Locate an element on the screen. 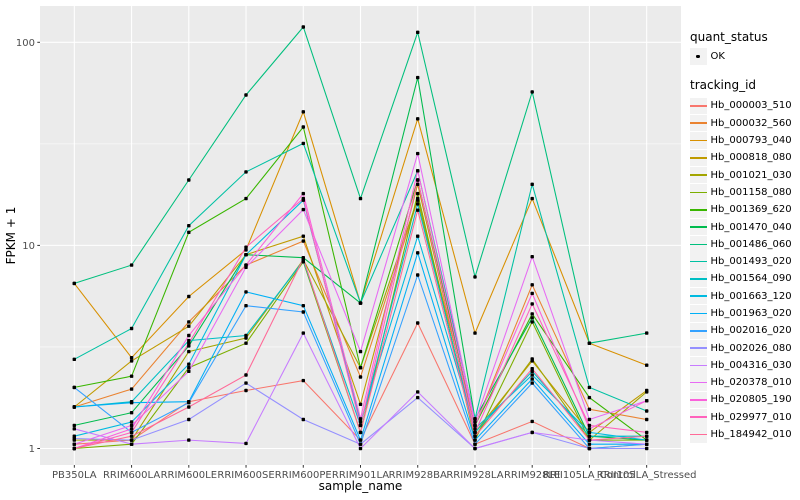 The width and height of the screenshot is (800, 500). legend-label-tracking: Hb_001963_020 is located at coordinates (751, 313).